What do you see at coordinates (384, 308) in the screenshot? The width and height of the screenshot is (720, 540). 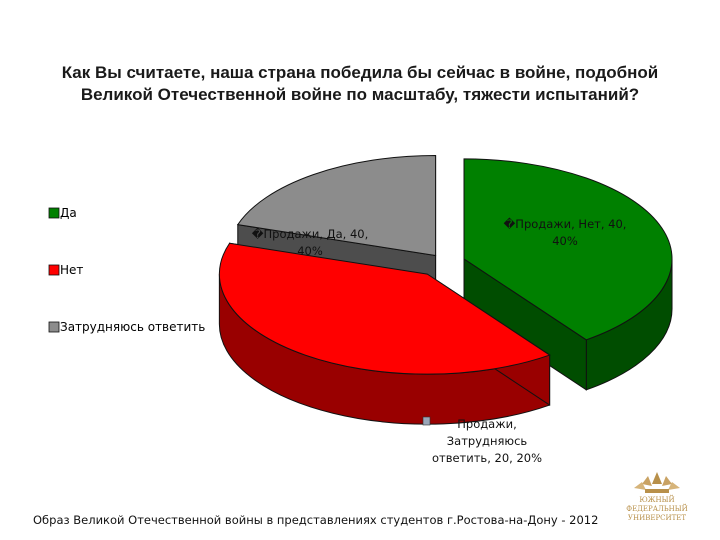 I see `pie-slice-нет` at bounding box center [384, 308].